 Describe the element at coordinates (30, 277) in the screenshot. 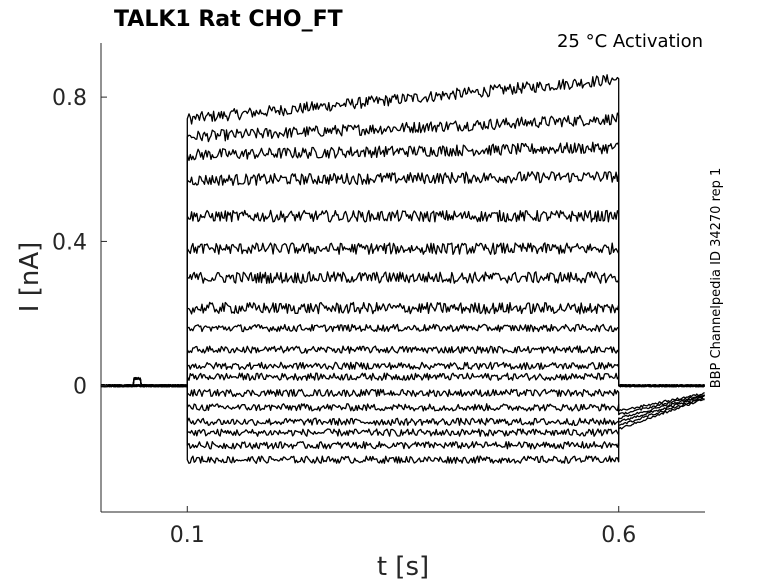

I see `y-axis-label: I [nA]` at that location.